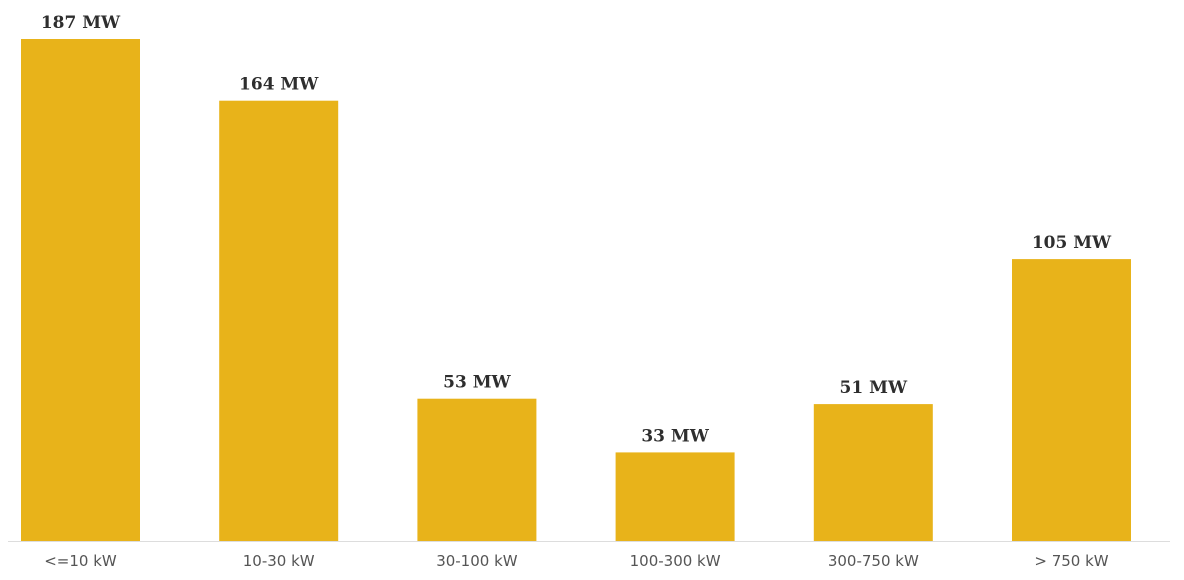  Describe the element at coordinates (279, 85) in the screenshot. I see `data-label-1: 164 MW` at that location.